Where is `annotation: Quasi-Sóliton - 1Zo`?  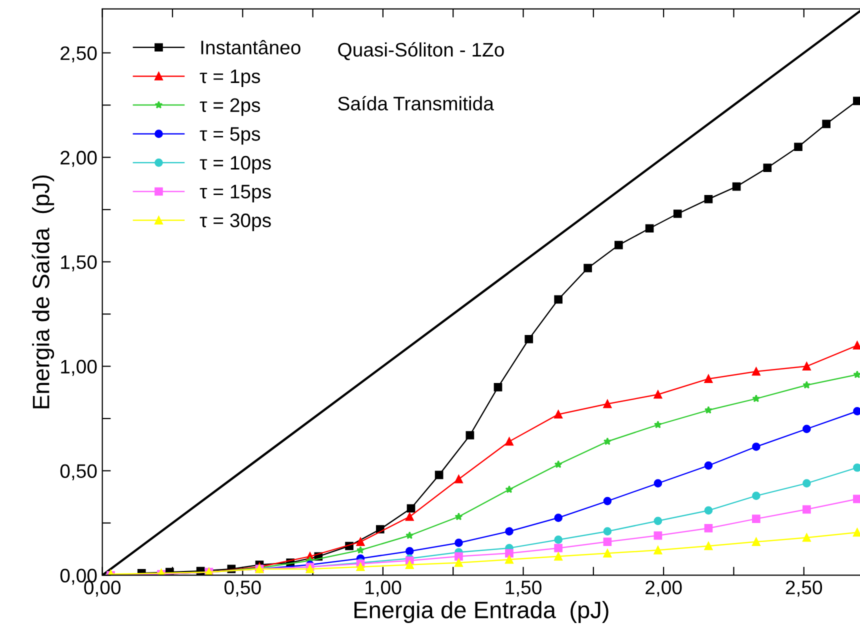
annotation: Quasi-Sóliton - 1Zo is located at coordinates (421, 51).